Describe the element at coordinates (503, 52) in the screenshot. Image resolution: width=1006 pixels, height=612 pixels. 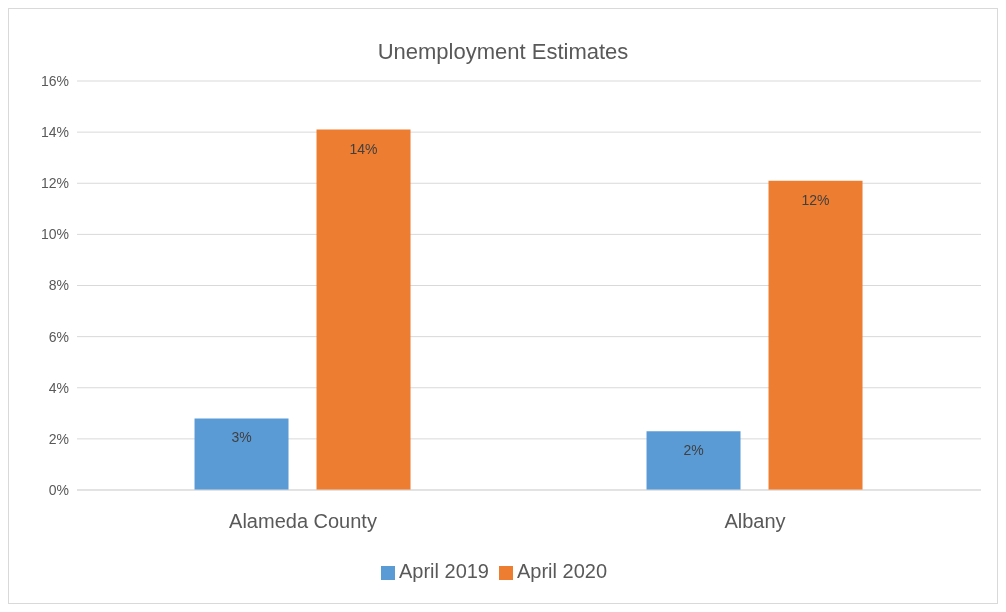
I see `chart-title: Unemployment Estimates` at that location.